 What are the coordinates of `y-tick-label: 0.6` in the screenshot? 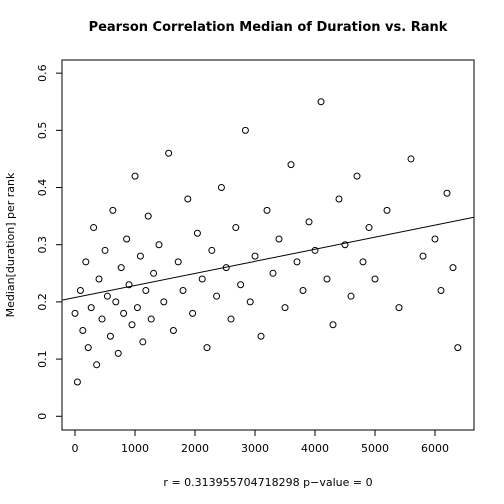 It's located at (42, 73).